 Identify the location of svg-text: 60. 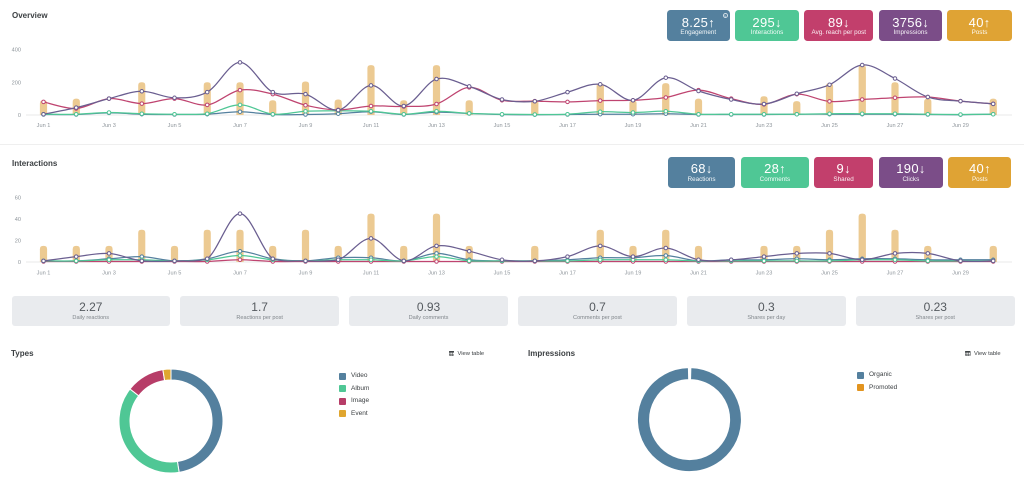
(18, 199).